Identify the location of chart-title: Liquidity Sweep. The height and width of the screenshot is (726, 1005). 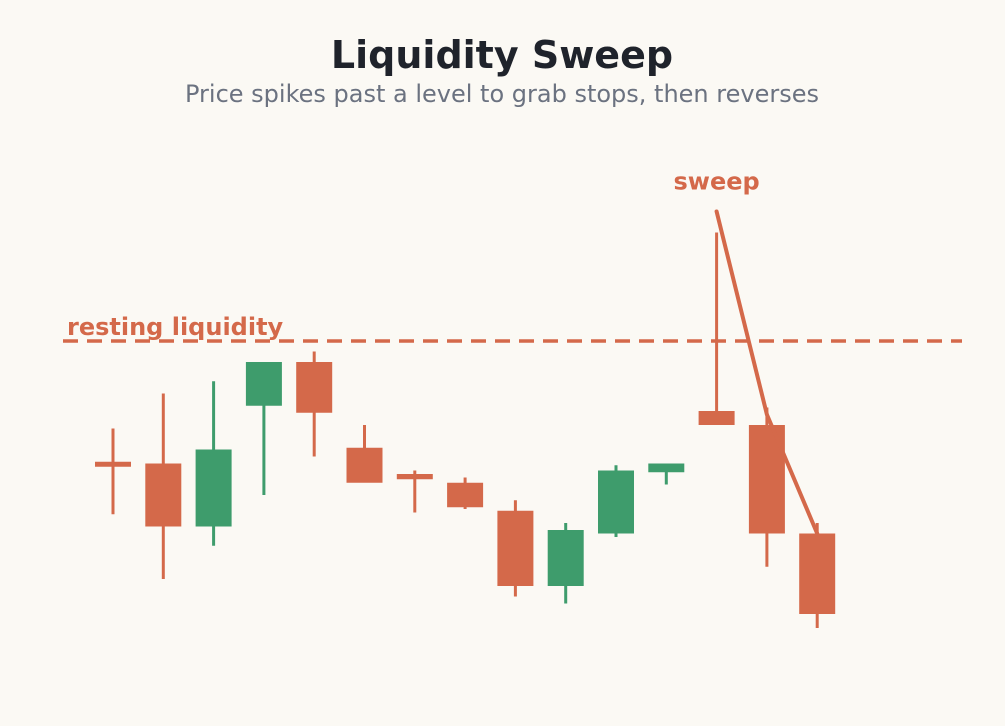
(502, 55).